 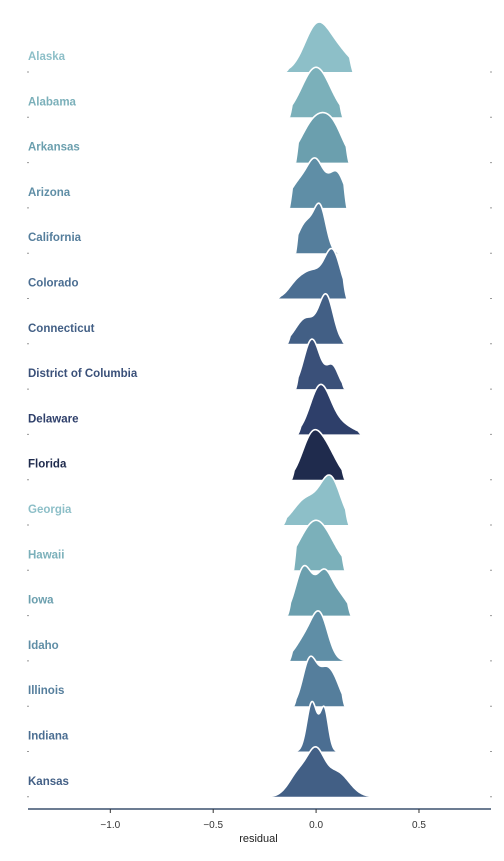 I want to click on row-label: Connecticut, so click(x=61, y=329).